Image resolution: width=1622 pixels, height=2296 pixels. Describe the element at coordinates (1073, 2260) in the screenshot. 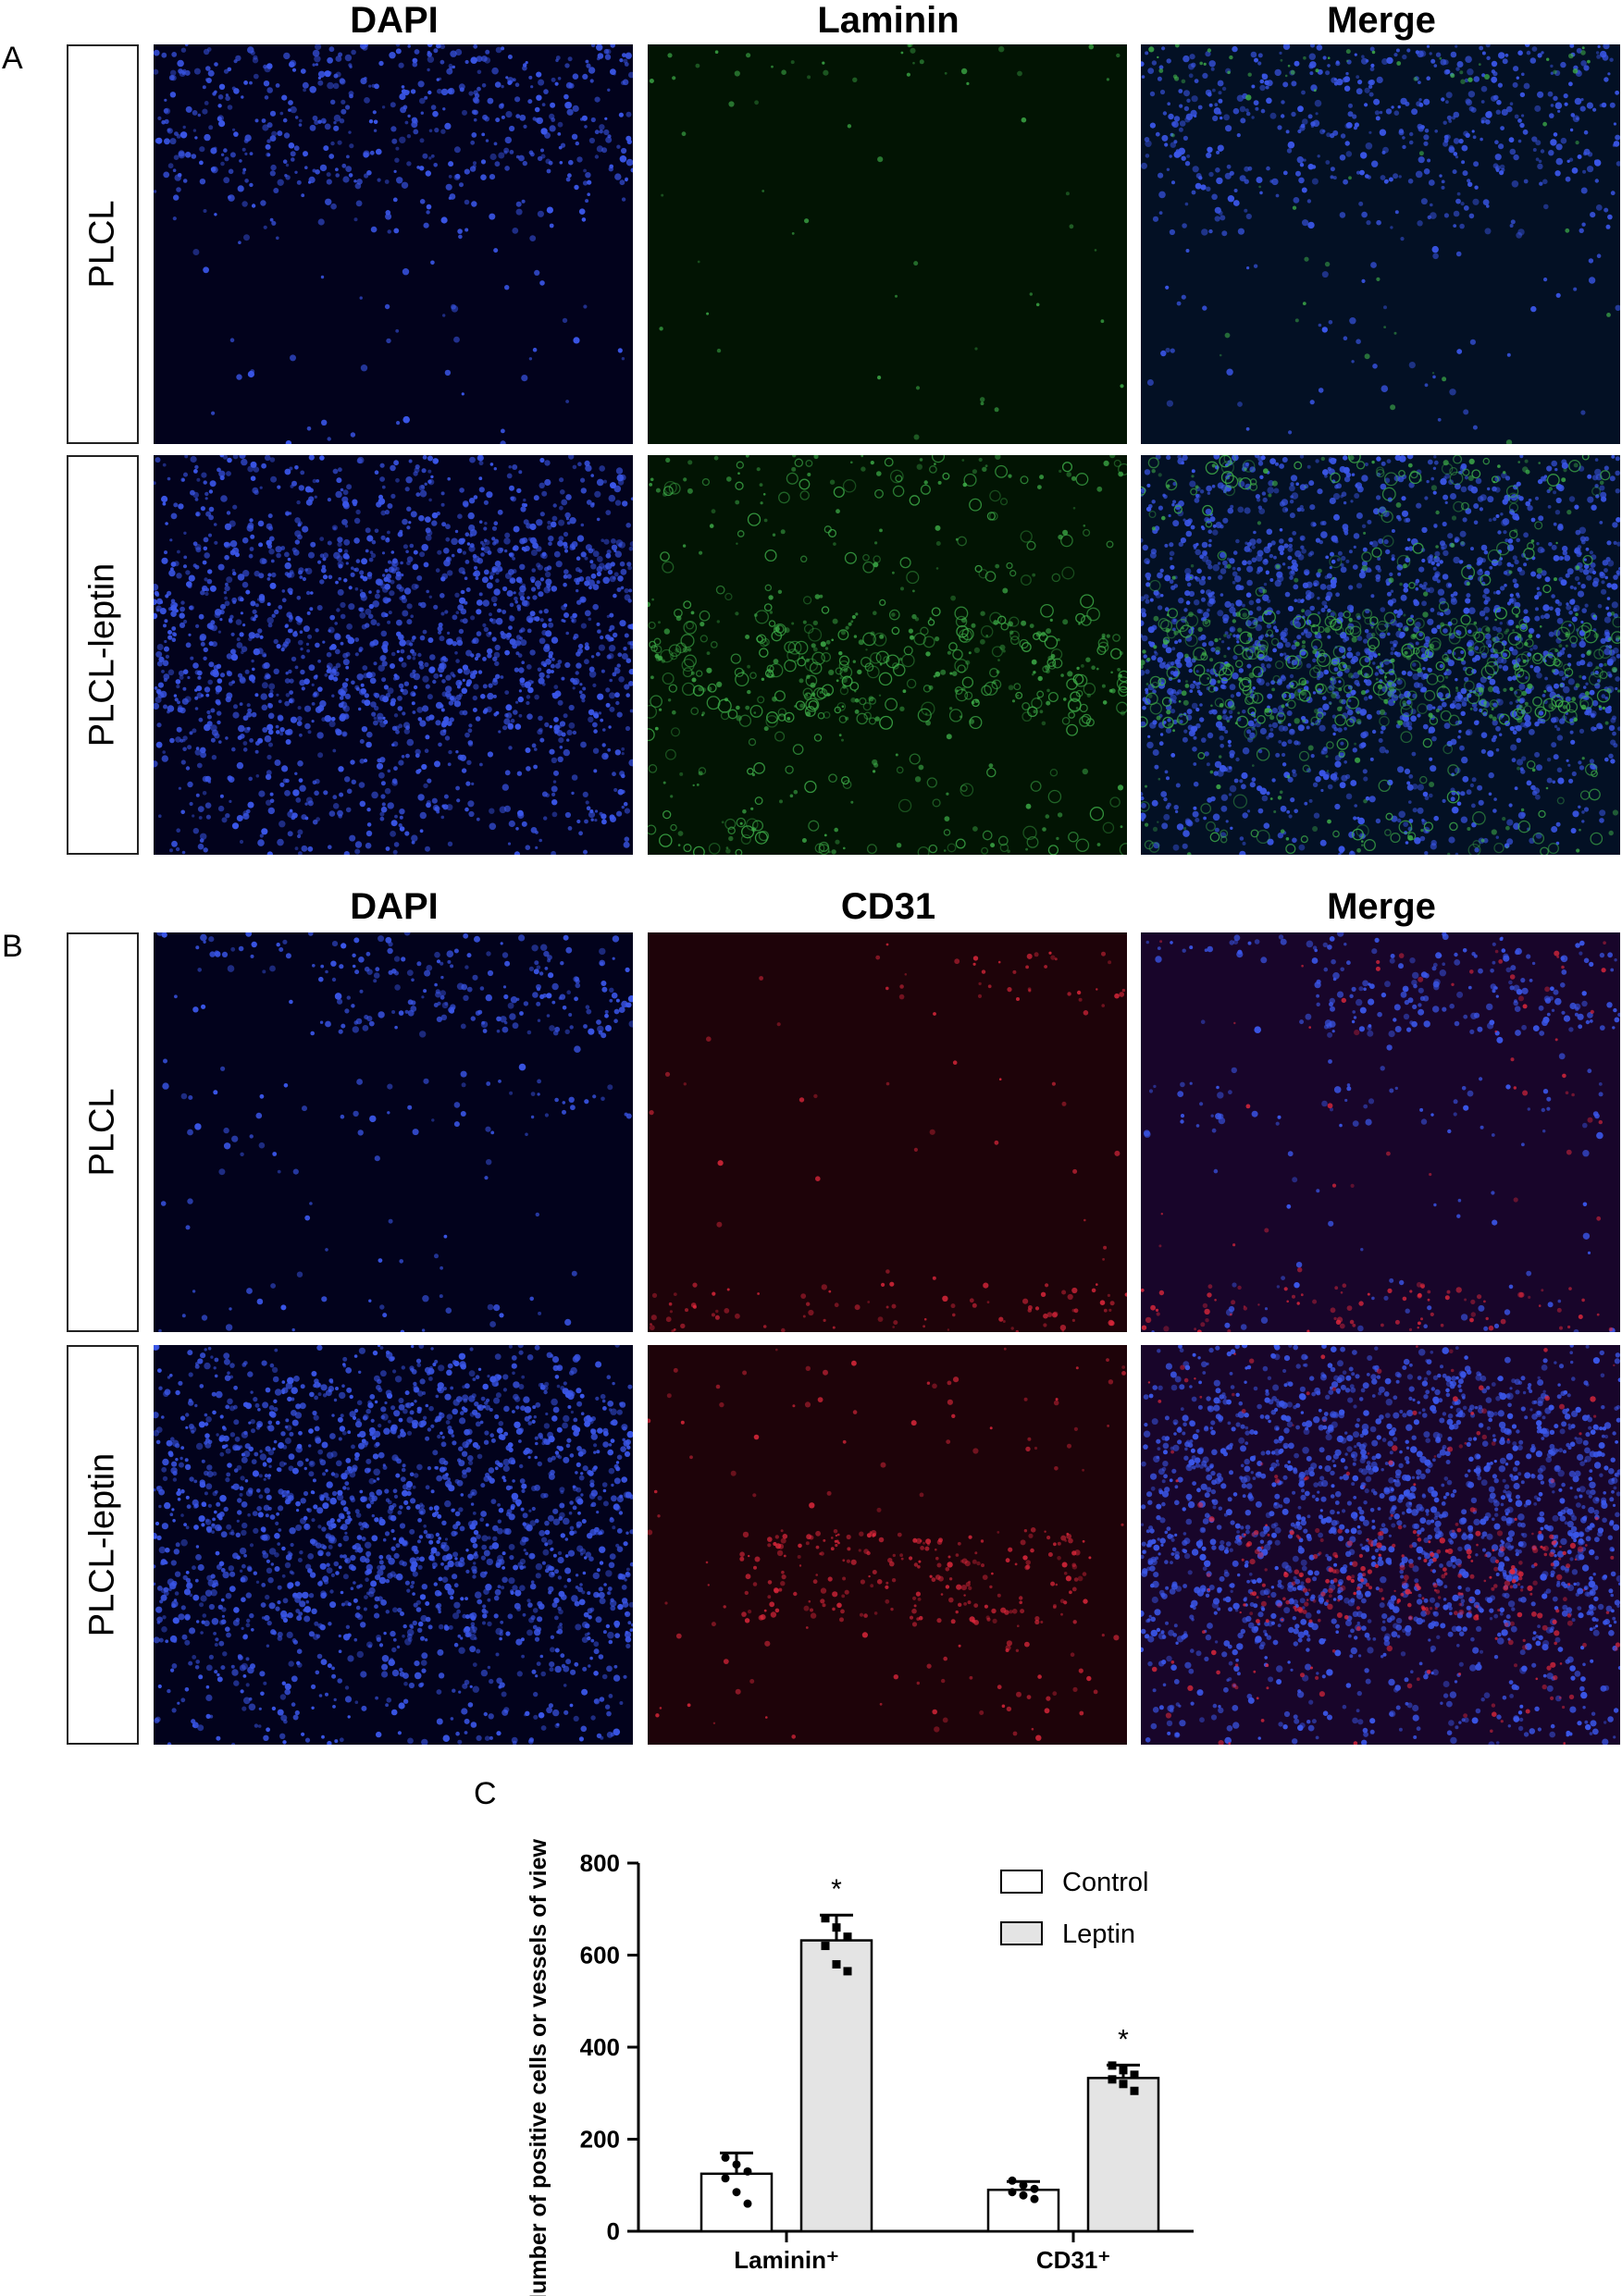

I see `x-tick-label-1: CD31⁺` at that location.